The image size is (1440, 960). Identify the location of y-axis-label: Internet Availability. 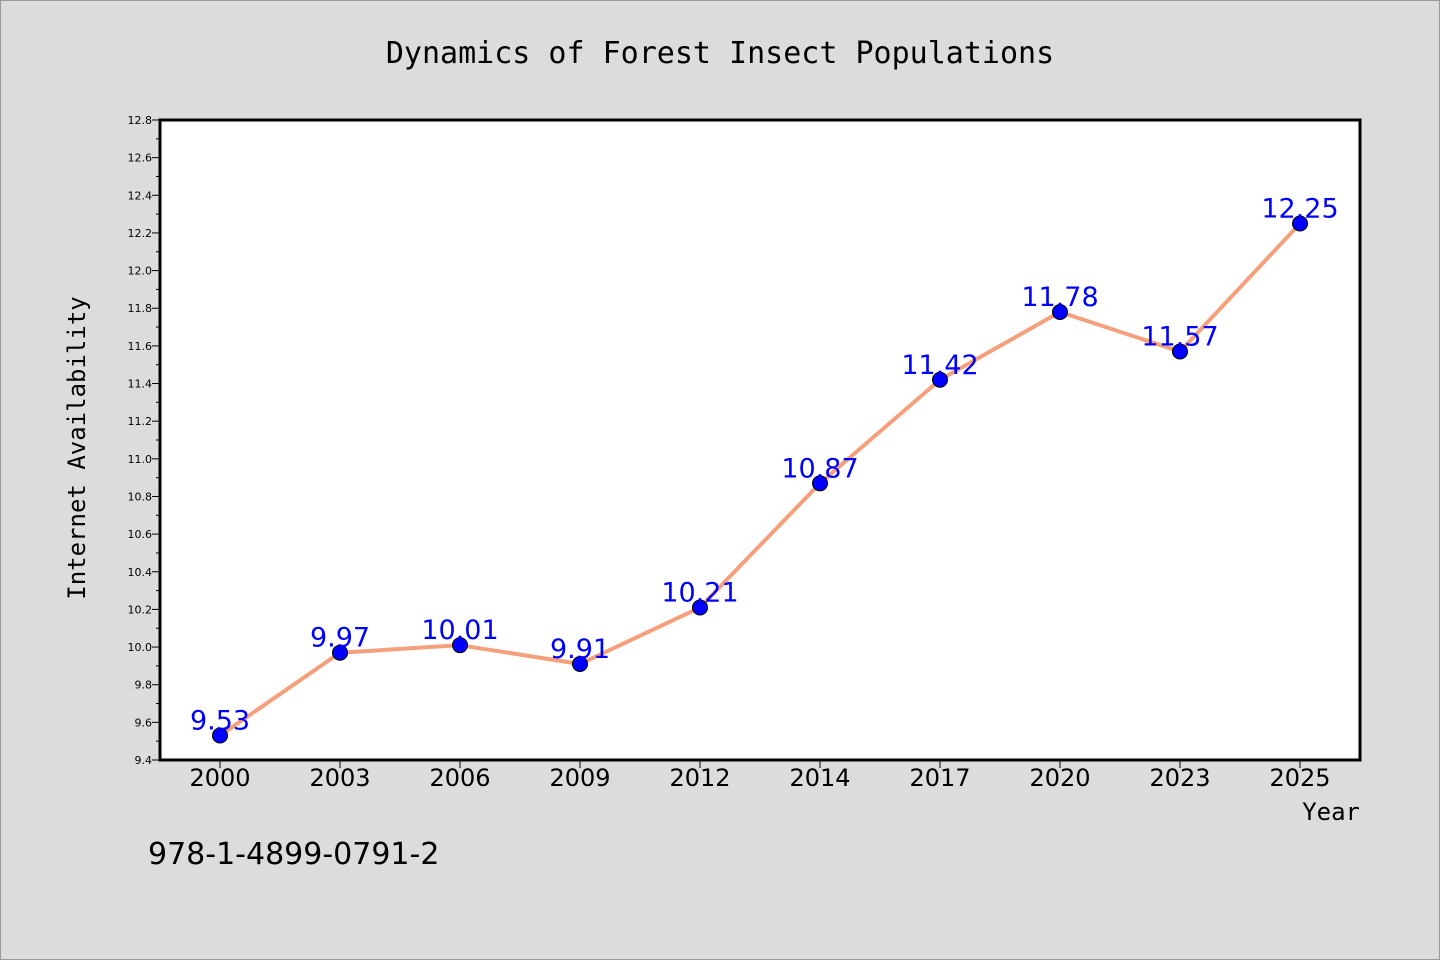
(77, 447).